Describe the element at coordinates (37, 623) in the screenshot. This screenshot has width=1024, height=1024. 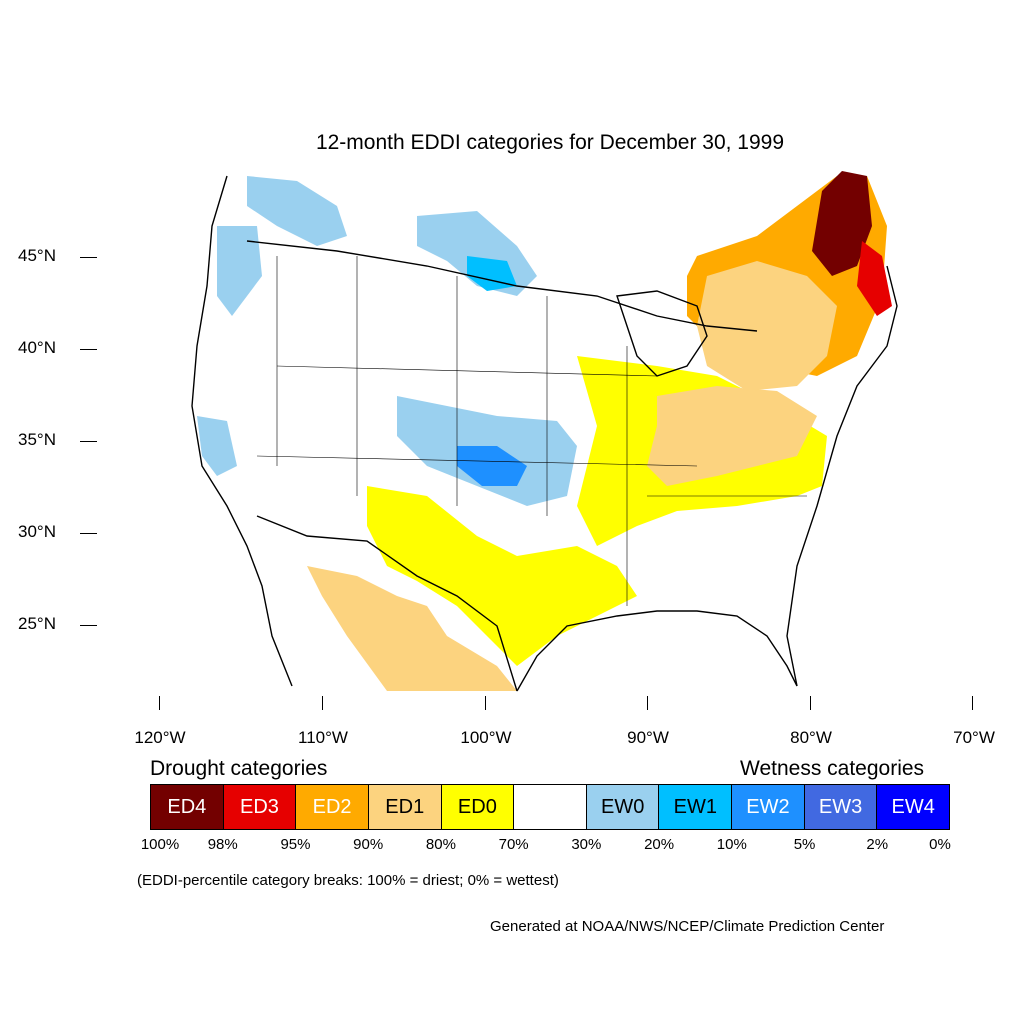
I see `lat-label: 25°N` at that location.